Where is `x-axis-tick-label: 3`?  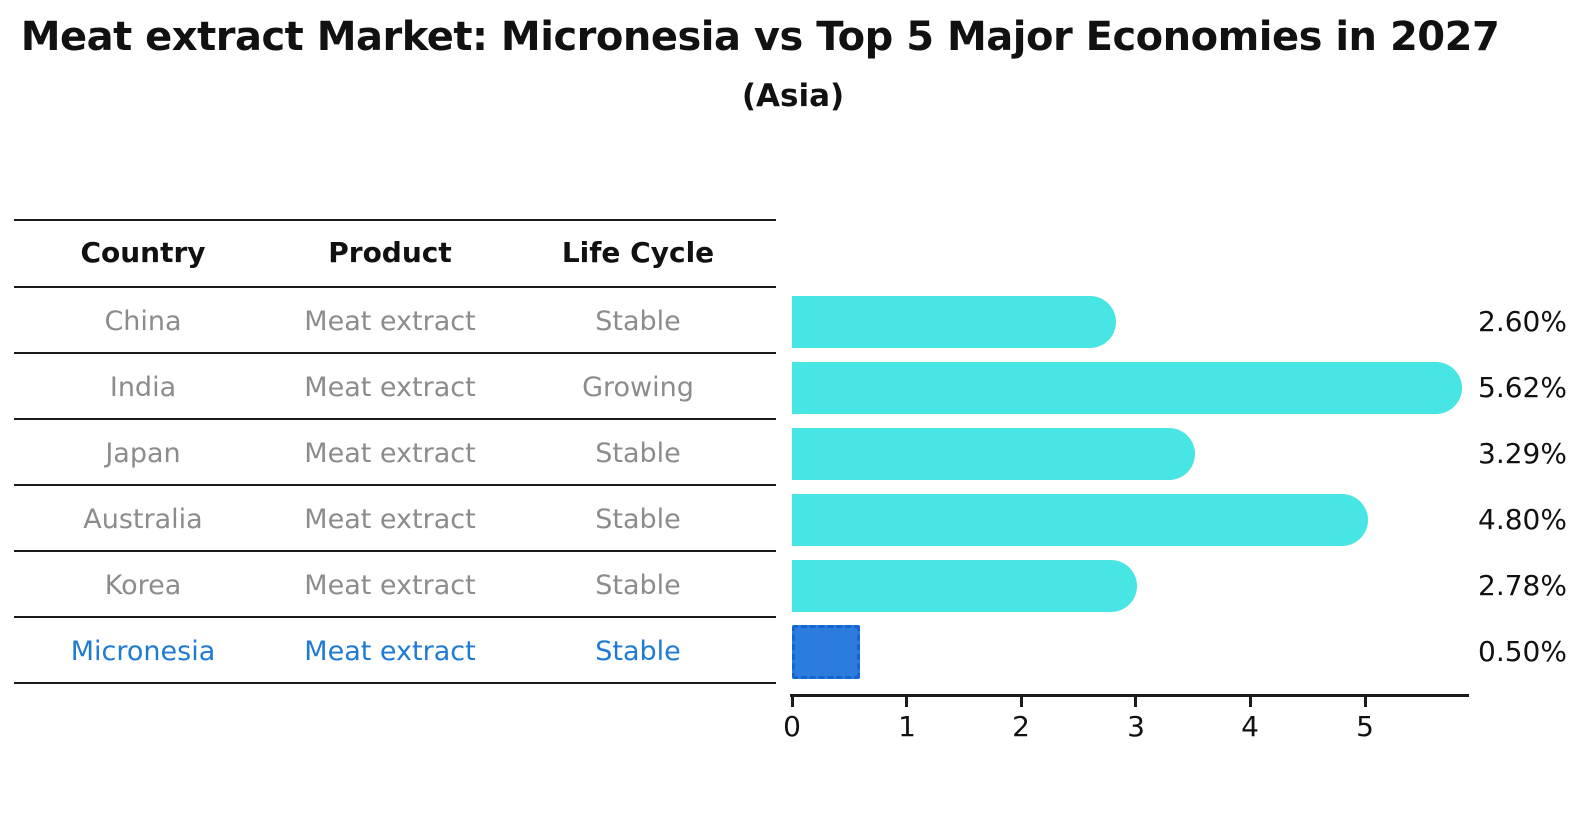 x-axis-tick-label: 3 is located at coordinates (1136, 726).